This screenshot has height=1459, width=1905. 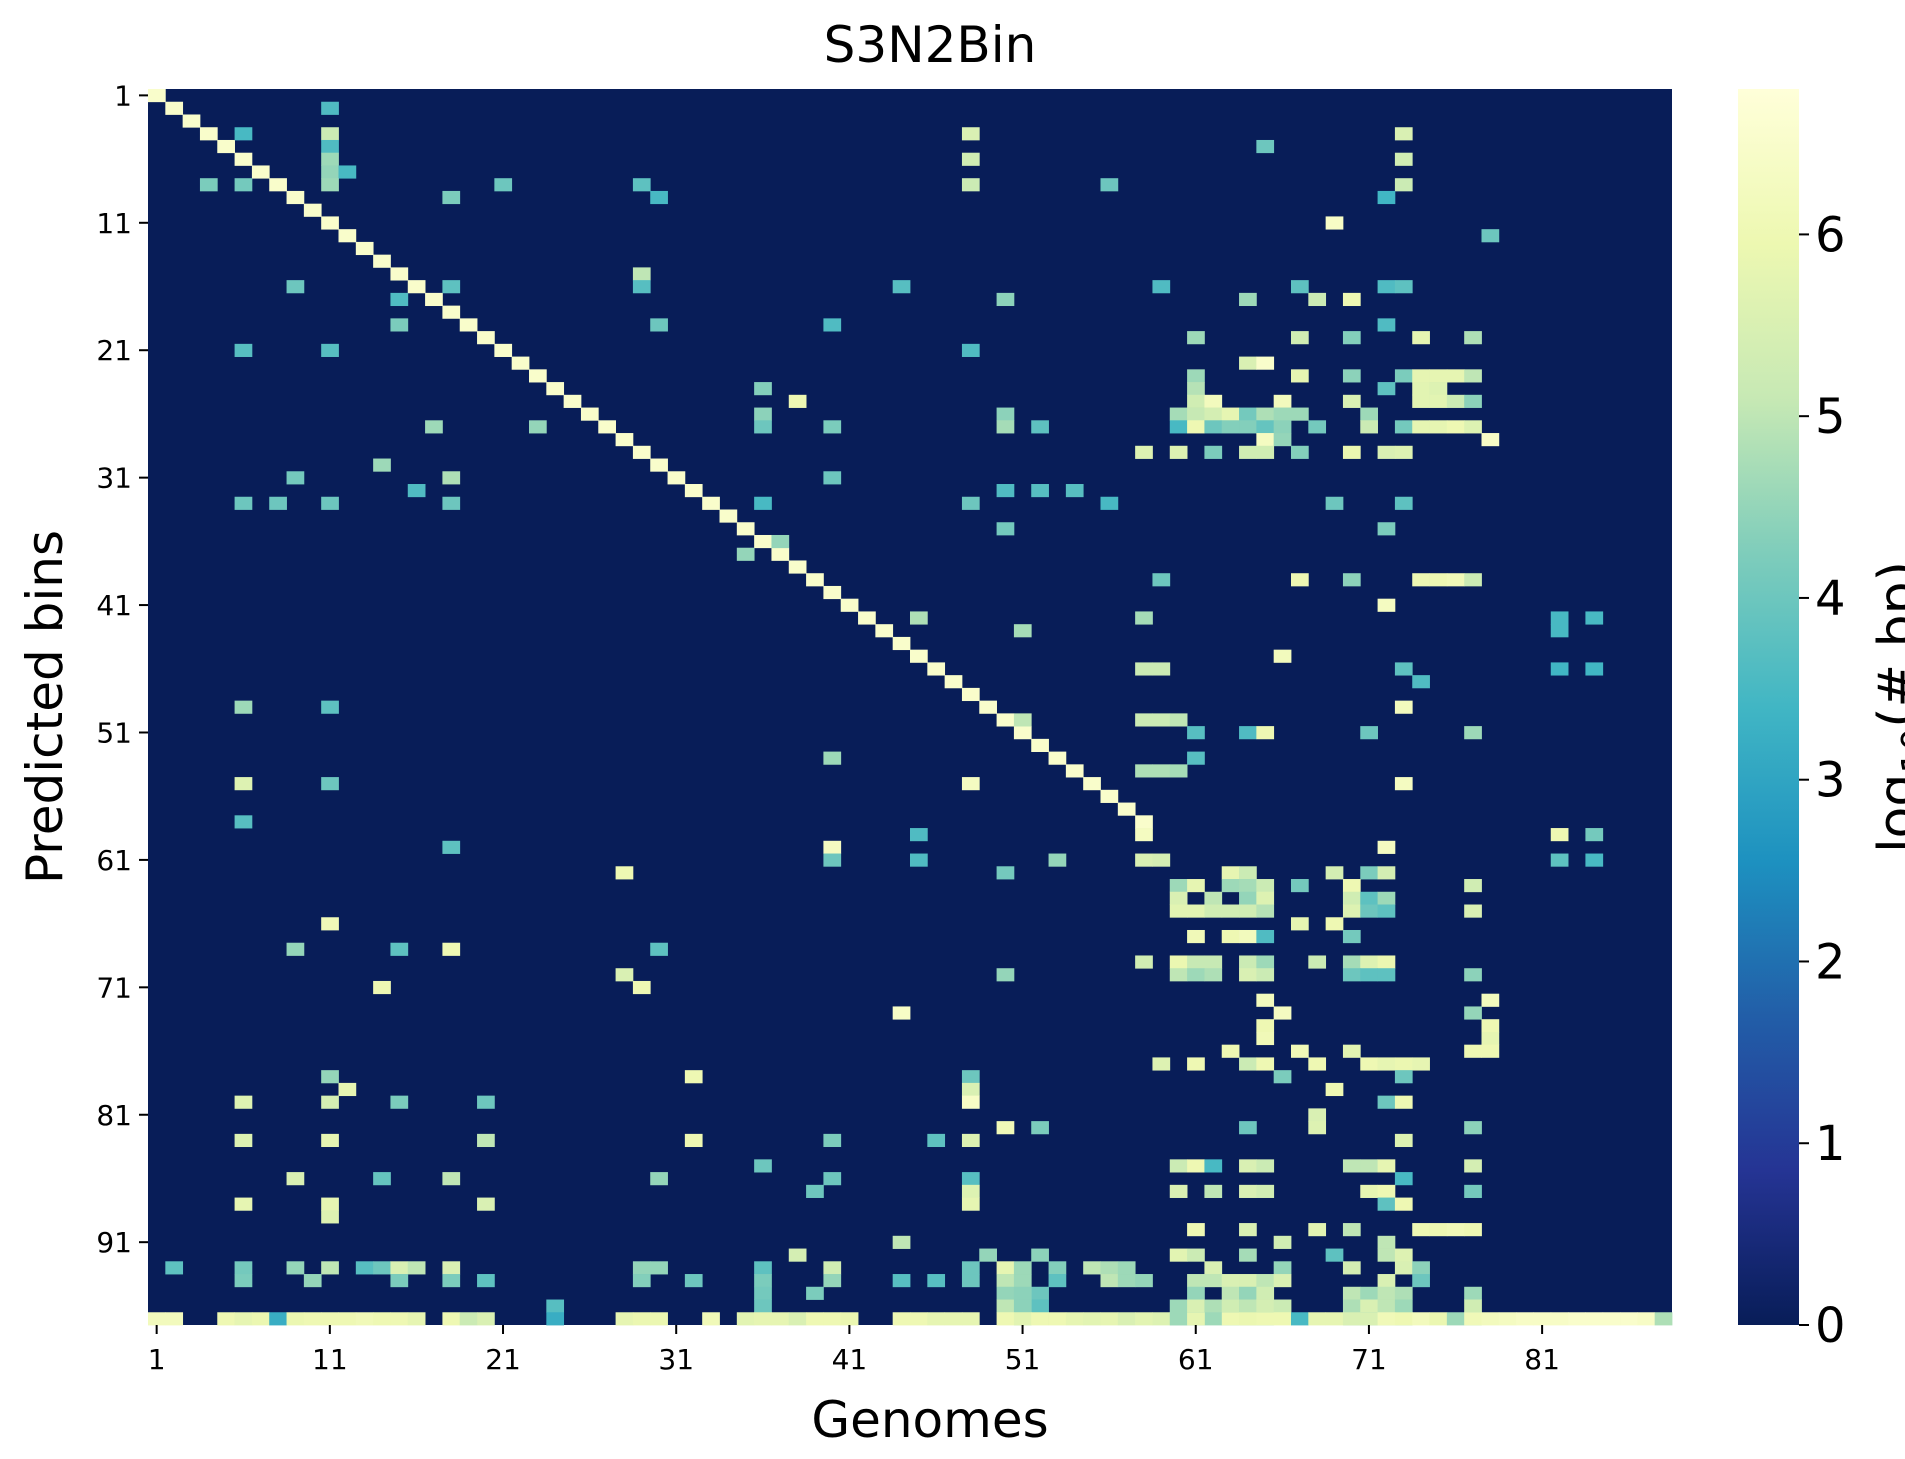 What do you see at coordinates (114, 223) in the screenshot?
I see `y-tick-label: 11` at bounding box center [114, 223].